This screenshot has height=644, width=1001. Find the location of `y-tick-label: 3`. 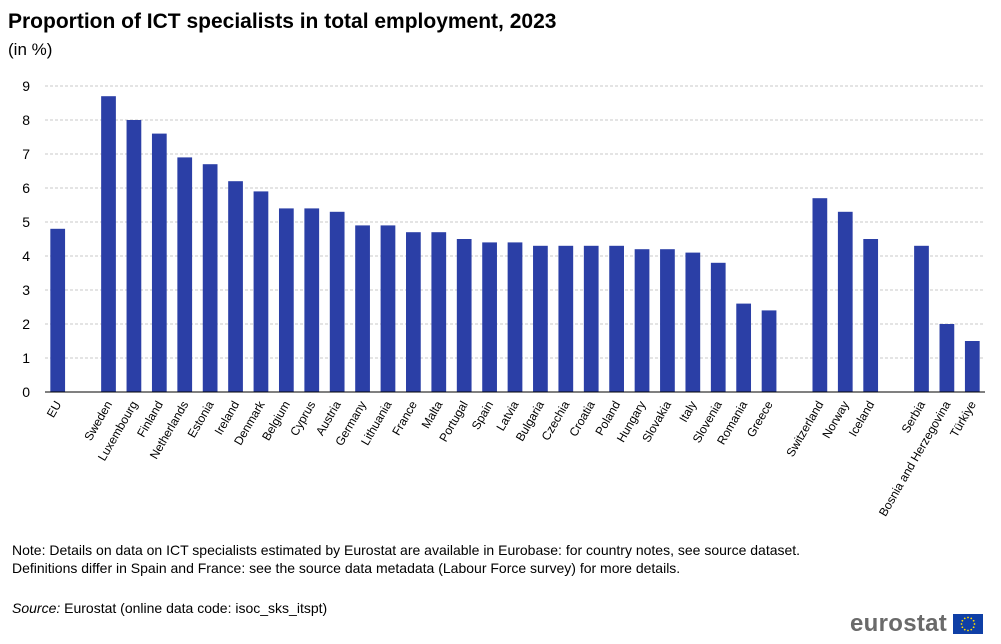

y-tick-label: 3 is located at coordinates (26, 290).